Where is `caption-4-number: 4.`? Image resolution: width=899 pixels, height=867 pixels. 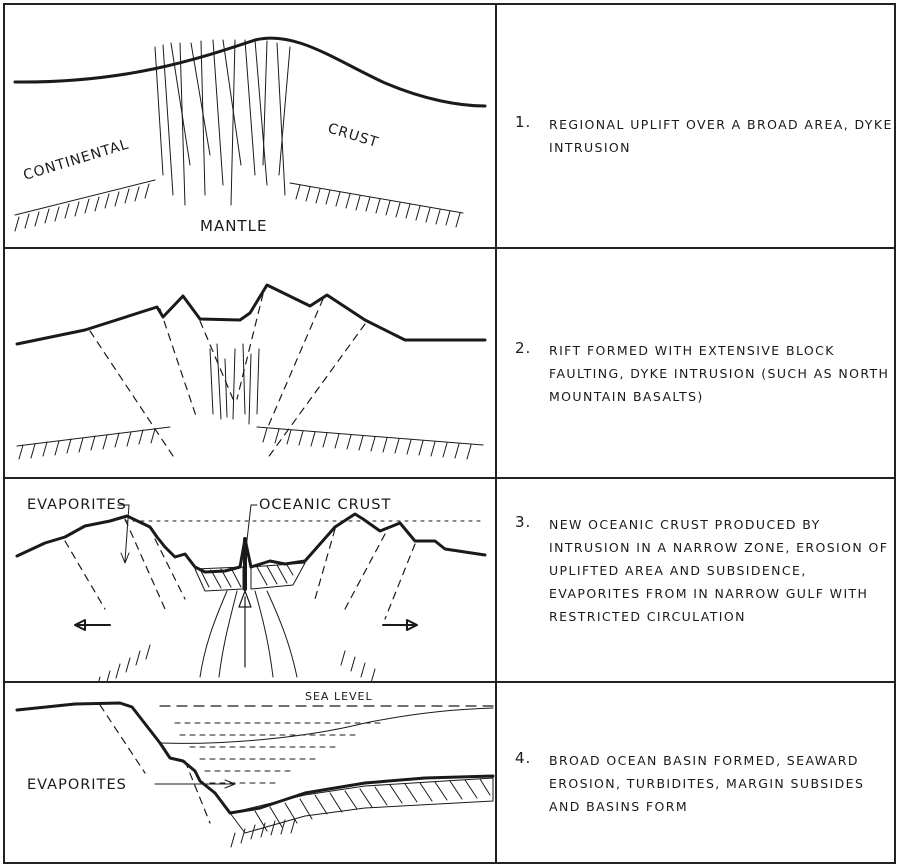
caption-4-number: 4. is located at coordinates (523, 758).